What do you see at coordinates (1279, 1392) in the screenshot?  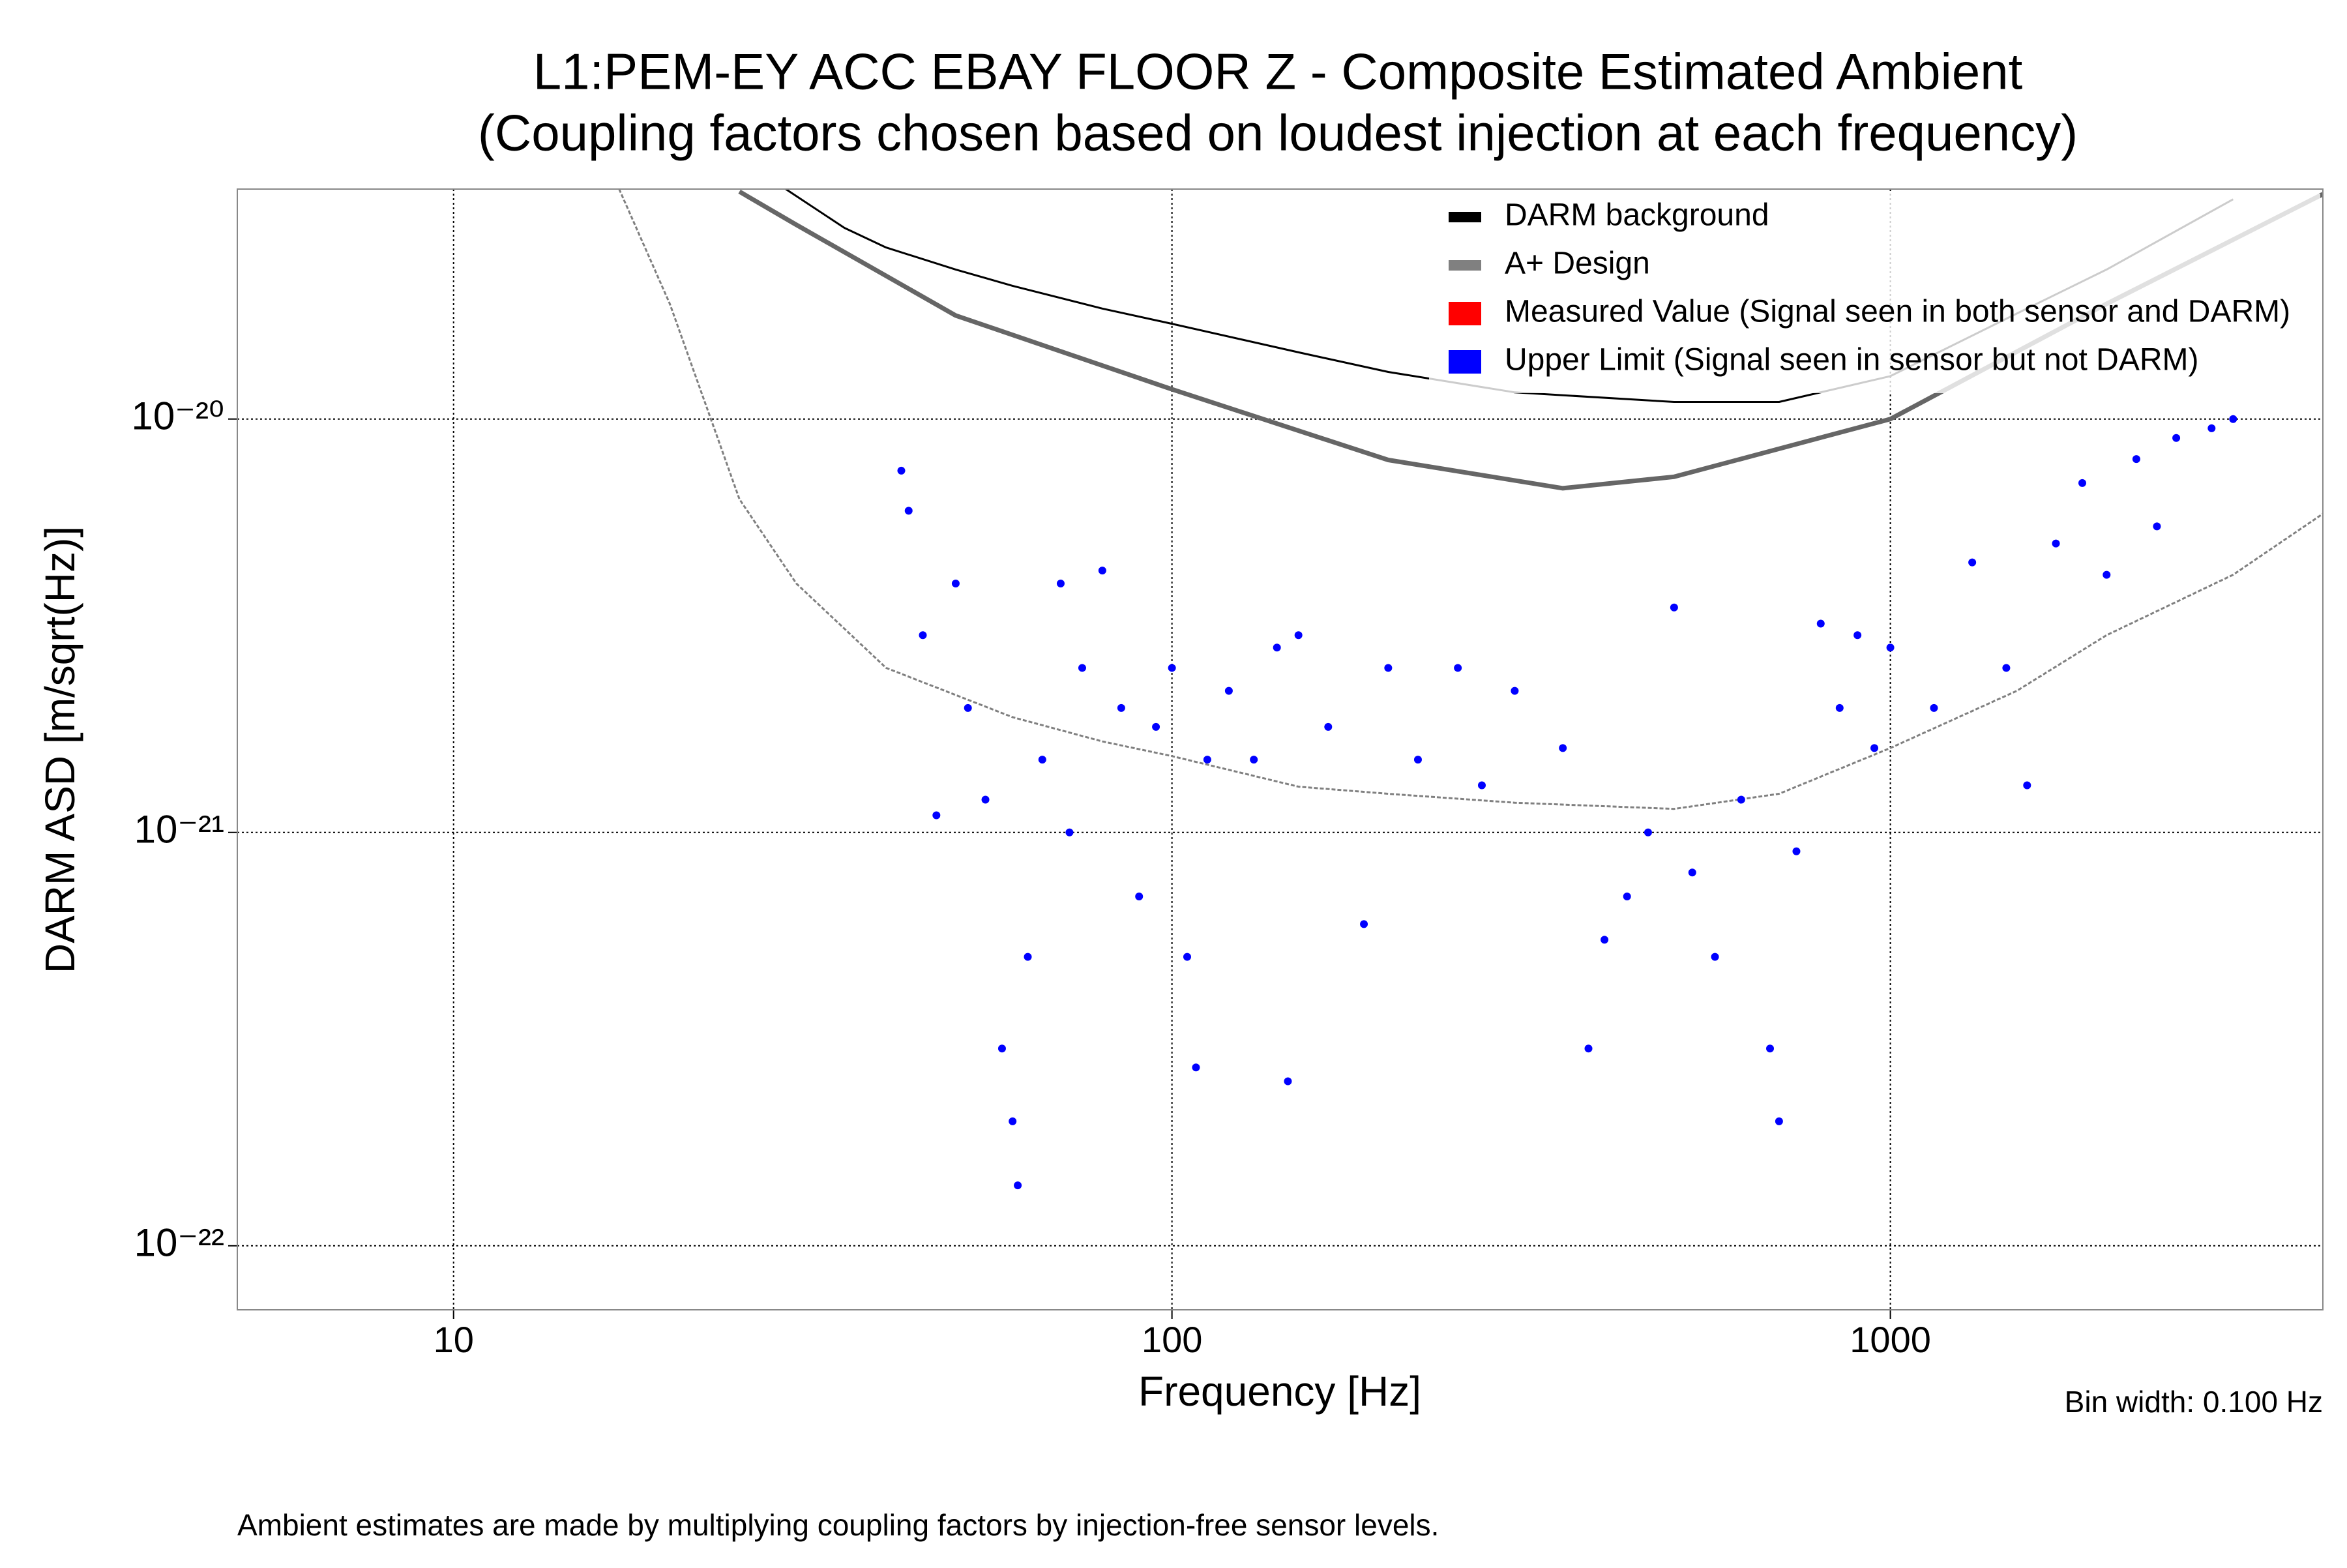 I see `x-axis-label: Frequency [Hz]` at bounding box center [1279, 1392].